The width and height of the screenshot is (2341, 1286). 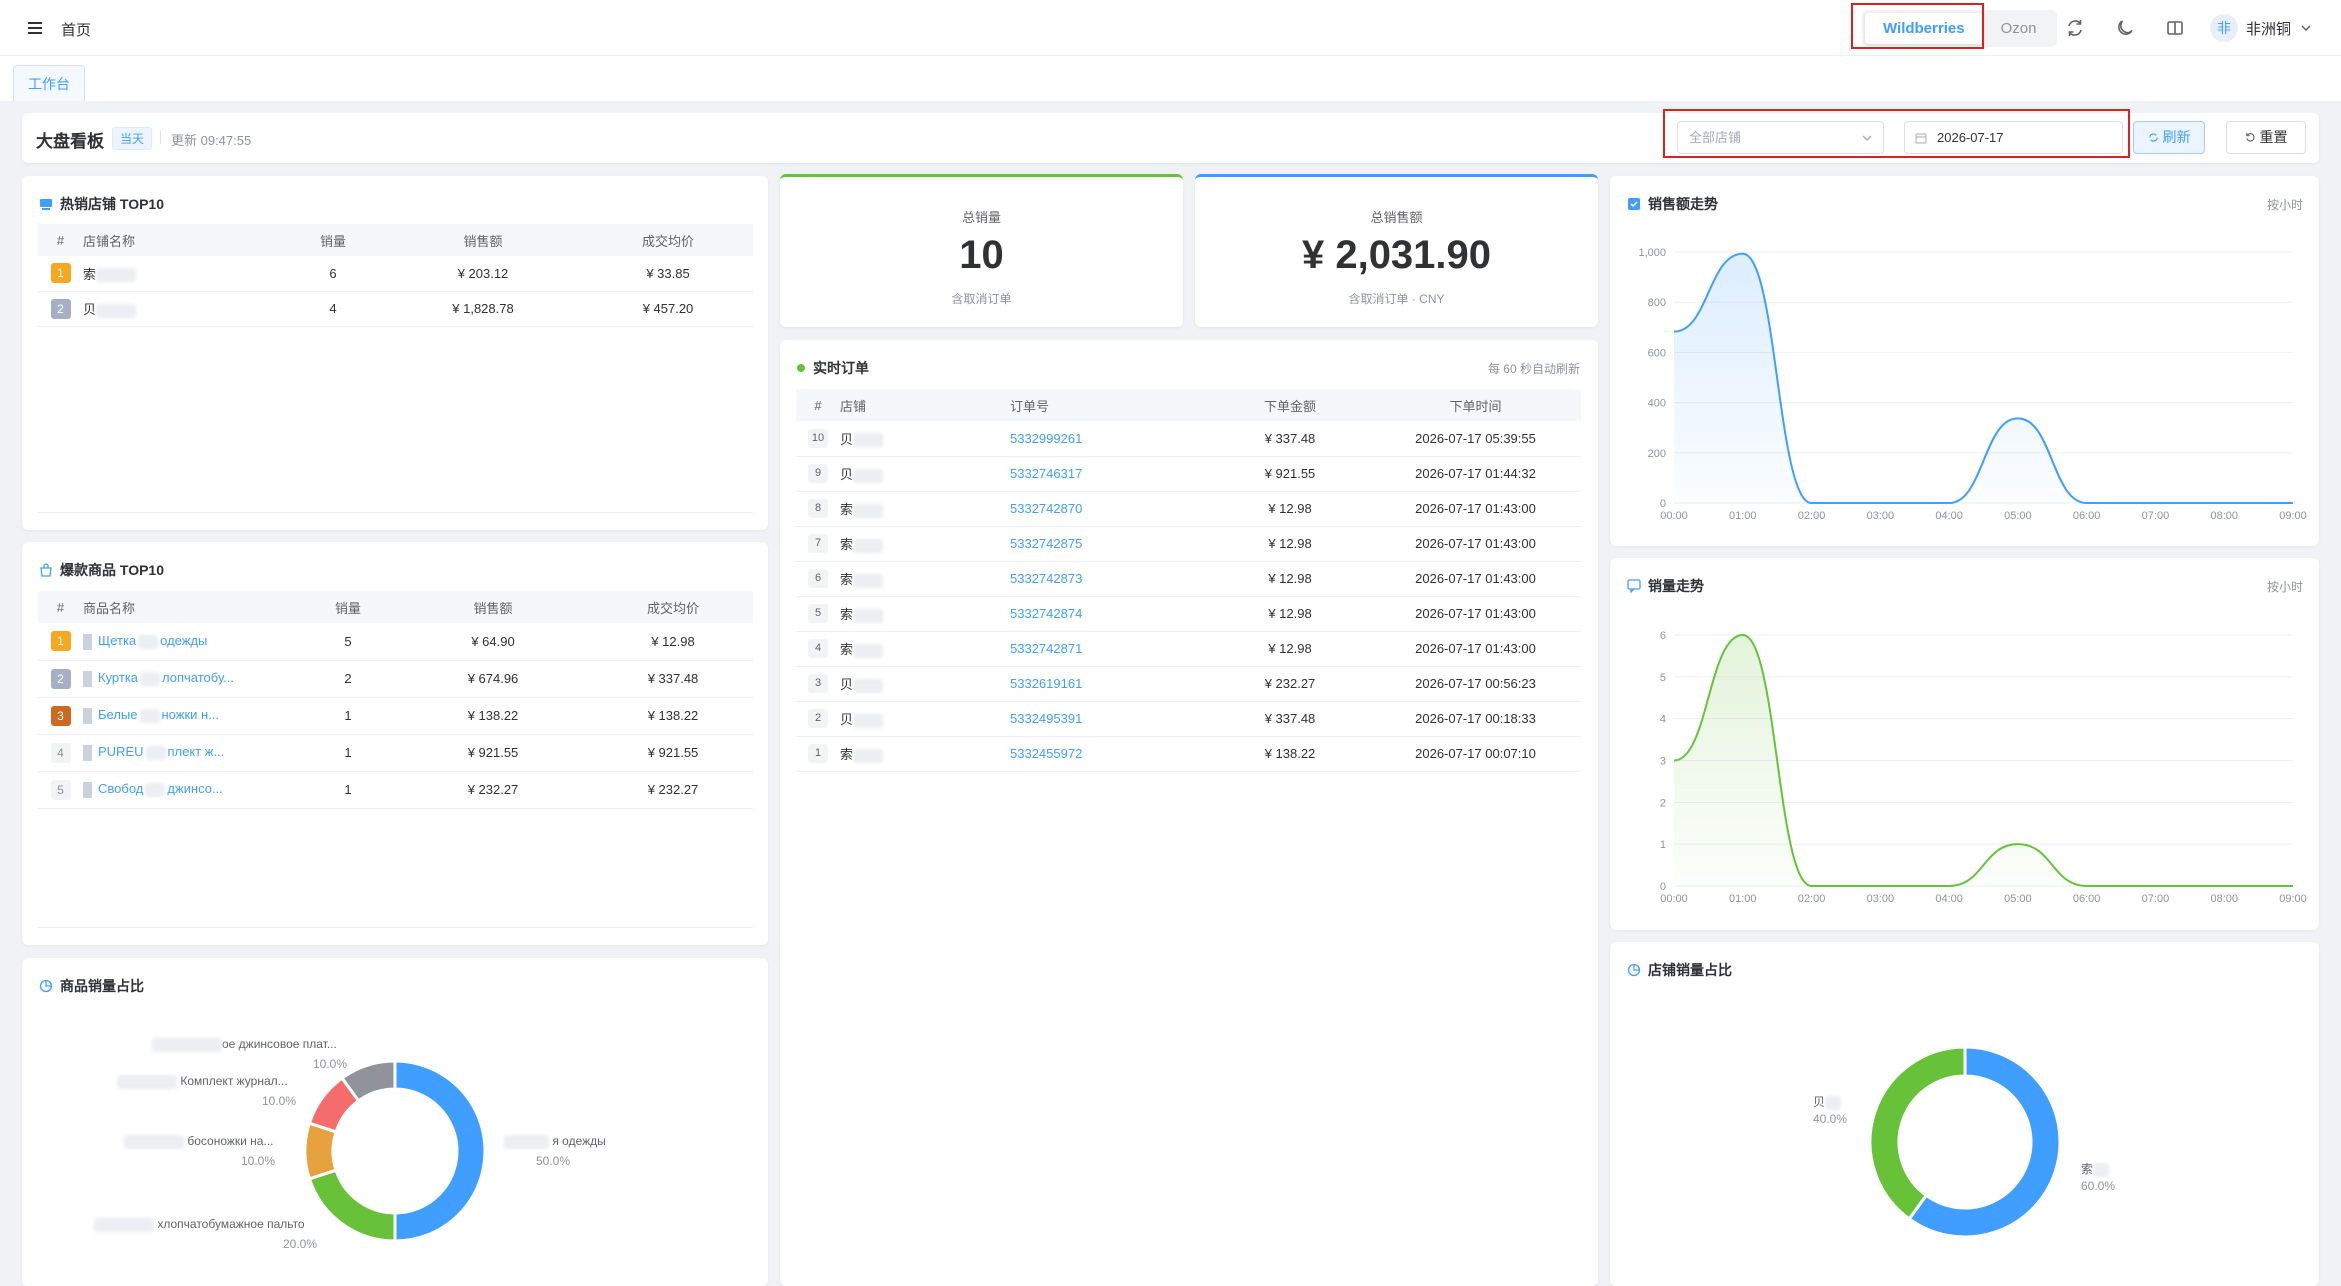 What do you see at coordinates (1827, 1101) in the screenshot?
I see `slice-label: 贝` at bounding box center [1827, 1101].